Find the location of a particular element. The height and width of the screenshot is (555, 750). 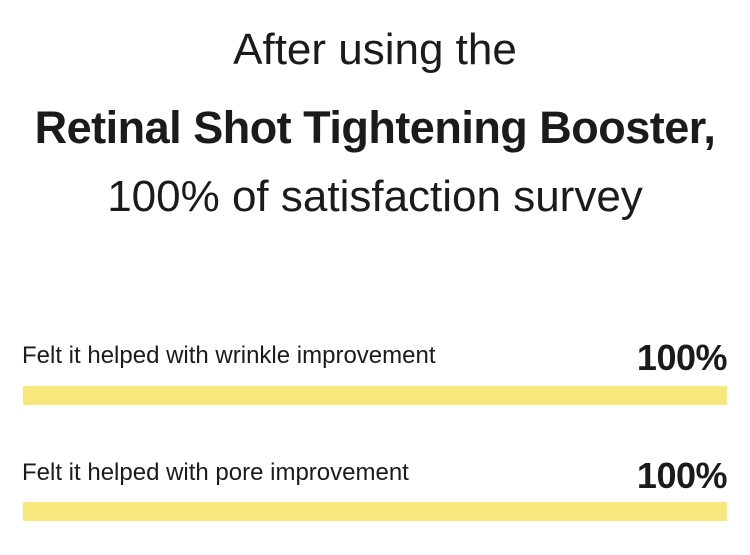

title-line-2-product-name: Retinal Shot Tightening Booster, is located at coordinates (375, 127).